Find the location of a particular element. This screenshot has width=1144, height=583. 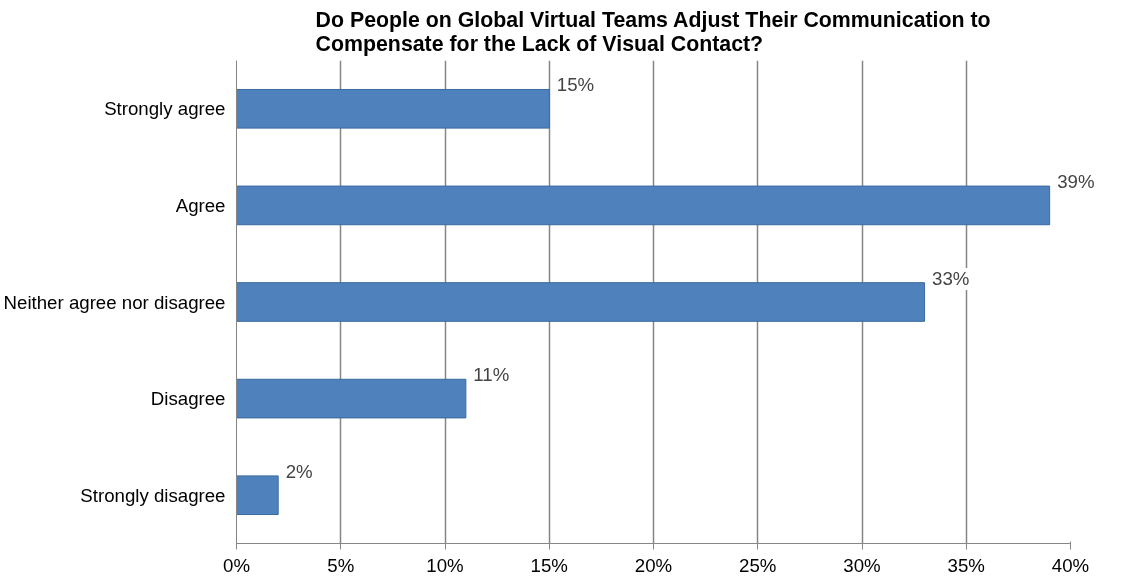

data-label: 39% is located at coordinates (1076, 181).